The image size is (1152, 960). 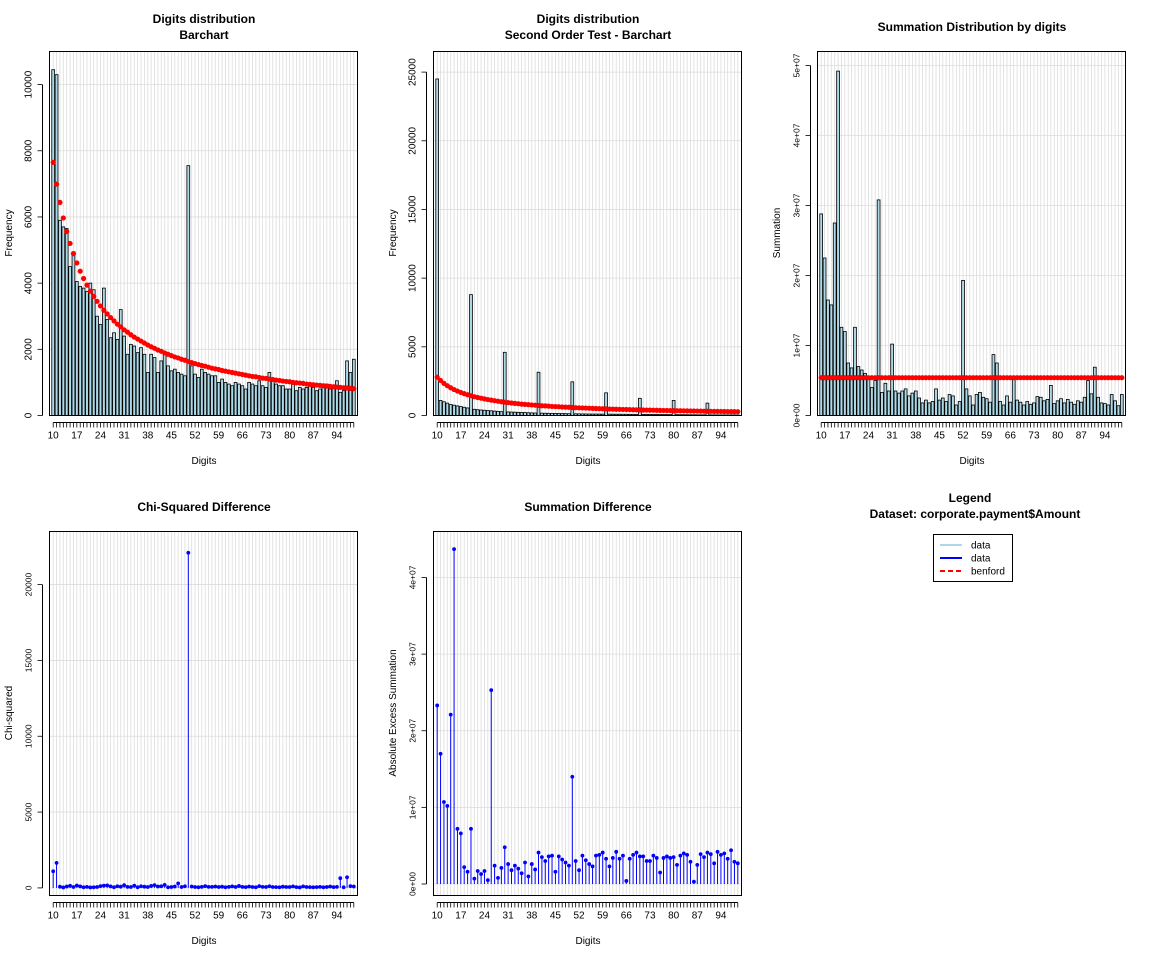 What do you see at coordinates (413, 731) in the screenshot?
I see `y-tick-label: 2e+07` at bounding box center [413, 731].